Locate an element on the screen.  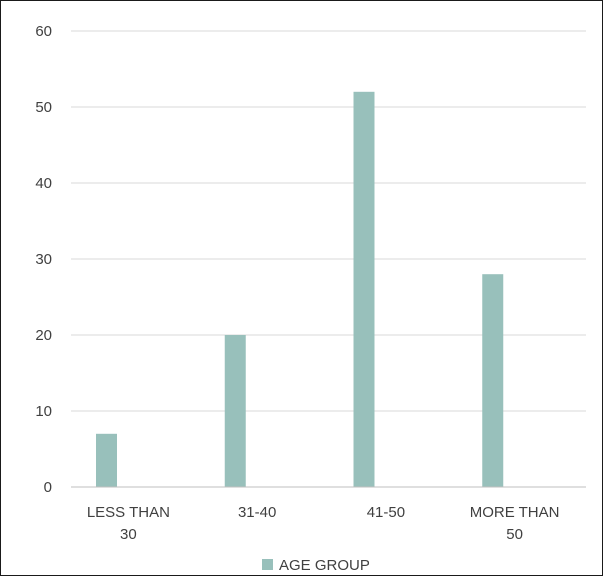
y-tick-label: 0 is located at coordinates (48, 487).